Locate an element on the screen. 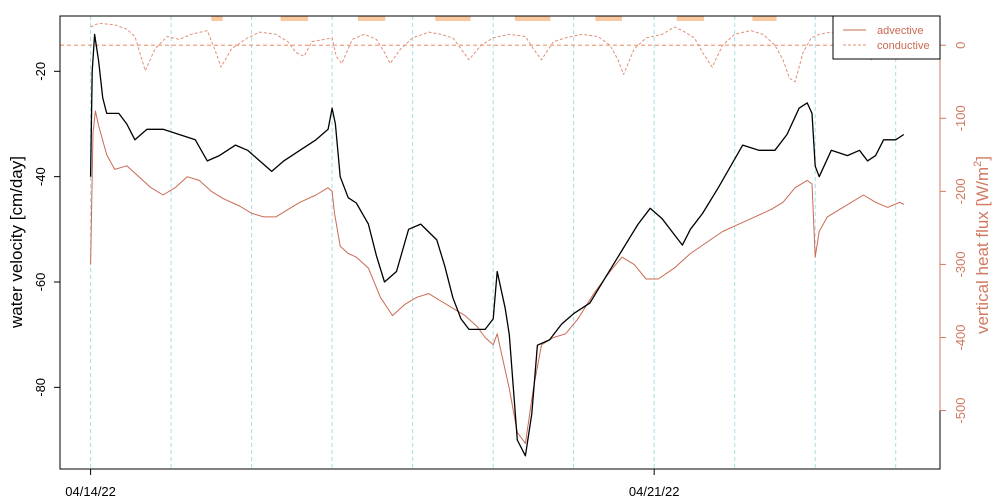 Image resolution: width=1000 pixels, height=500 pixels. legend-box is located at coordinates (886, 37).